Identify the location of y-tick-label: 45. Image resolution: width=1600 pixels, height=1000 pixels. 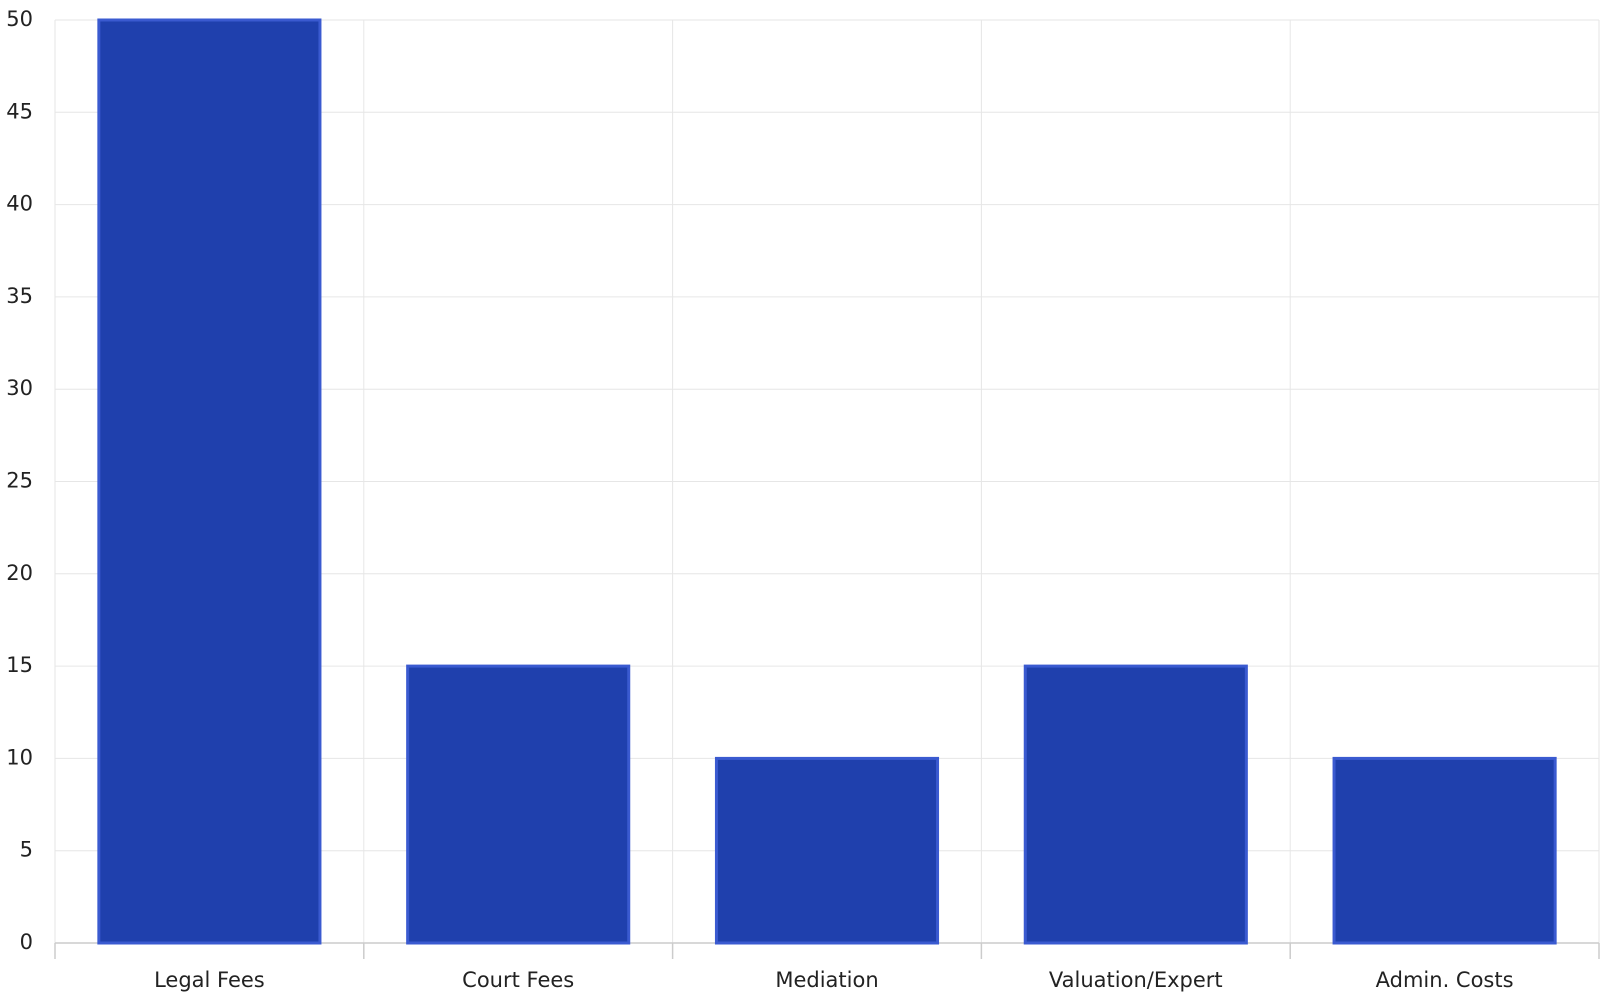
(19, 111).